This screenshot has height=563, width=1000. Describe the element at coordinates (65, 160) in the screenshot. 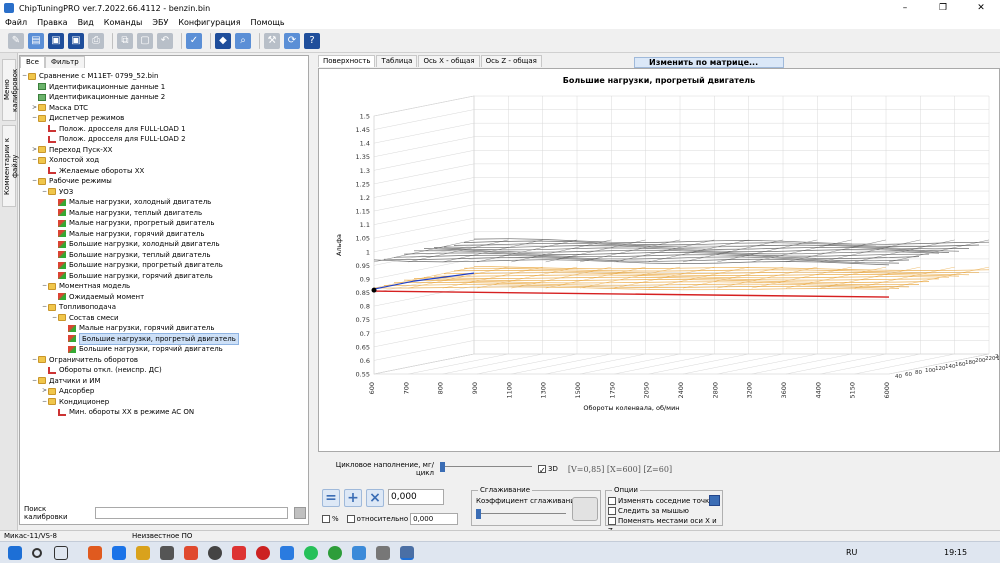

I see `tree-item: − Холостой ход` at that location.